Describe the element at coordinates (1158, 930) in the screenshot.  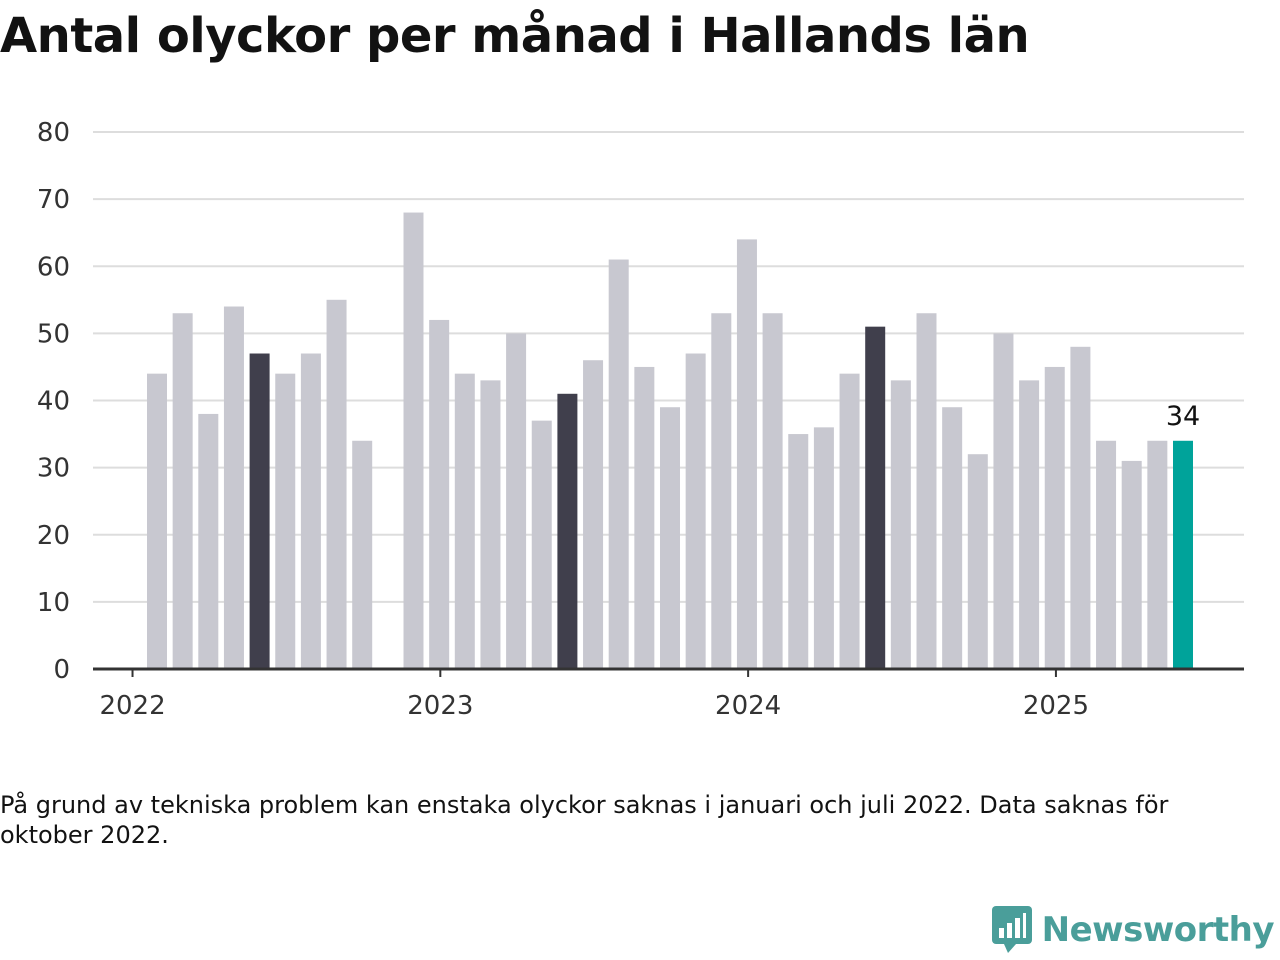
I see `brand-name: Newsworthy` at that location.